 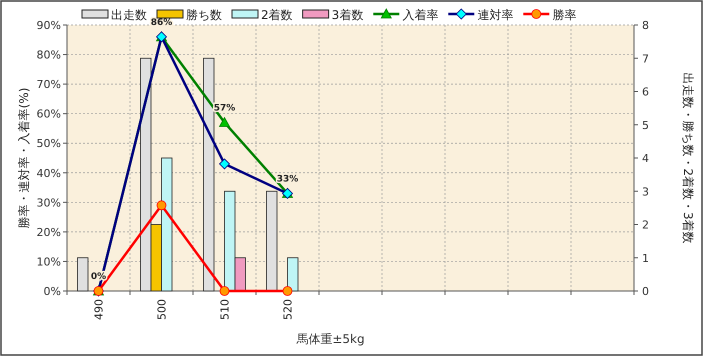 I want to click on y-tick-label: 60%, so click(x=48, y=114).